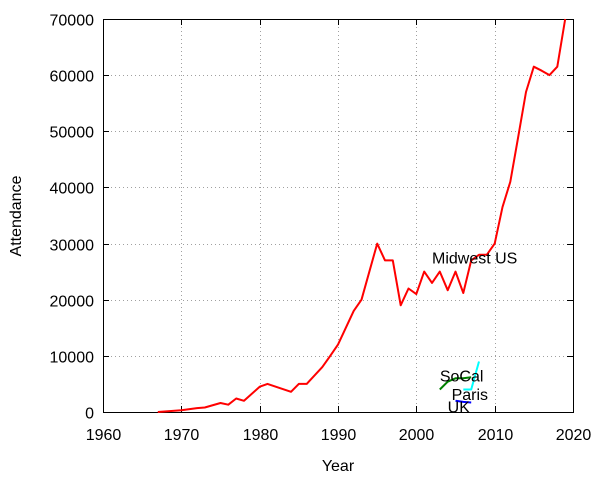  Describe the element at coordinates (261, 435) in the screenshot. I see `x-tick-label: 1980` at that location.